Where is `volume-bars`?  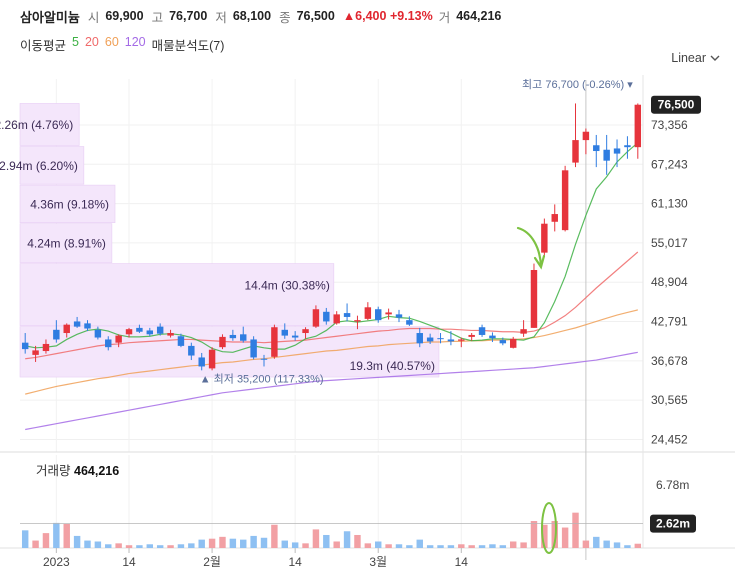
volume-bars is located at coordinates (331, 530).